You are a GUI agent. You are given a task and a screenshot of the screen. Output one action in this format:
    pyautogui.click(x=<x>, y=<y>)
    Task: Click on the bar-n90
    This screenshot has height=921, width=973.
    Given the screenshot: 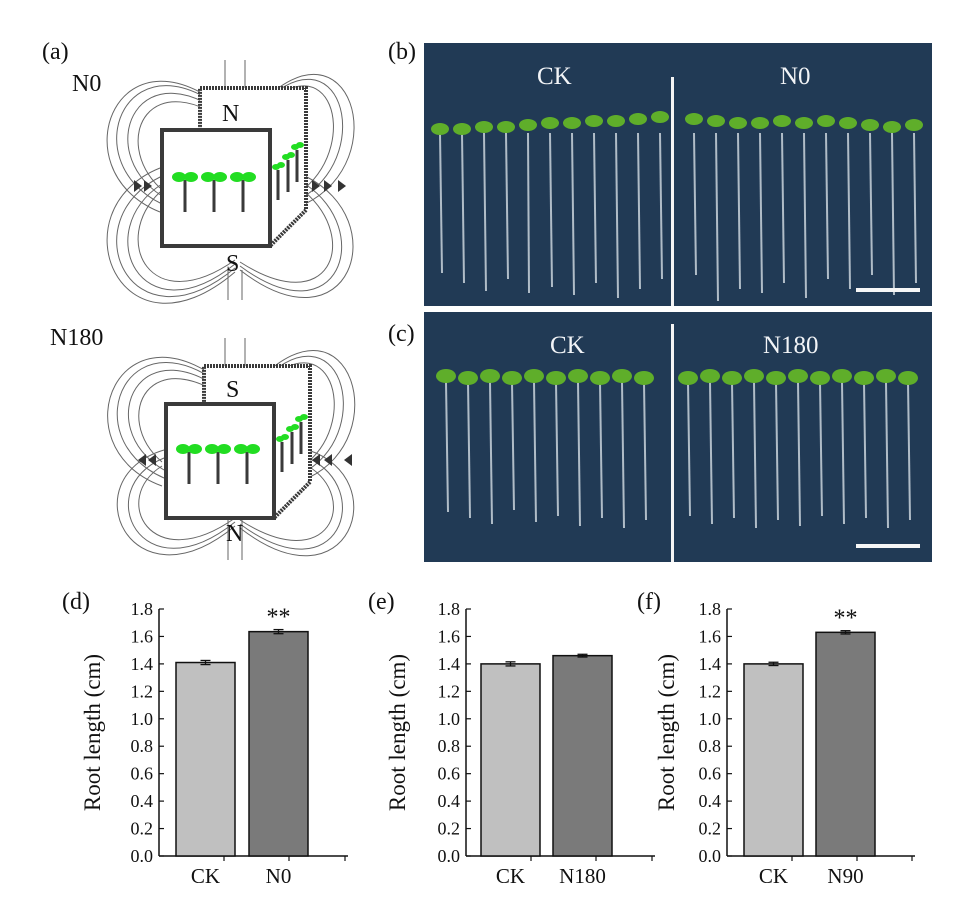 What is the action you would take?
    pyautogui.click(x=845, y=744)
    